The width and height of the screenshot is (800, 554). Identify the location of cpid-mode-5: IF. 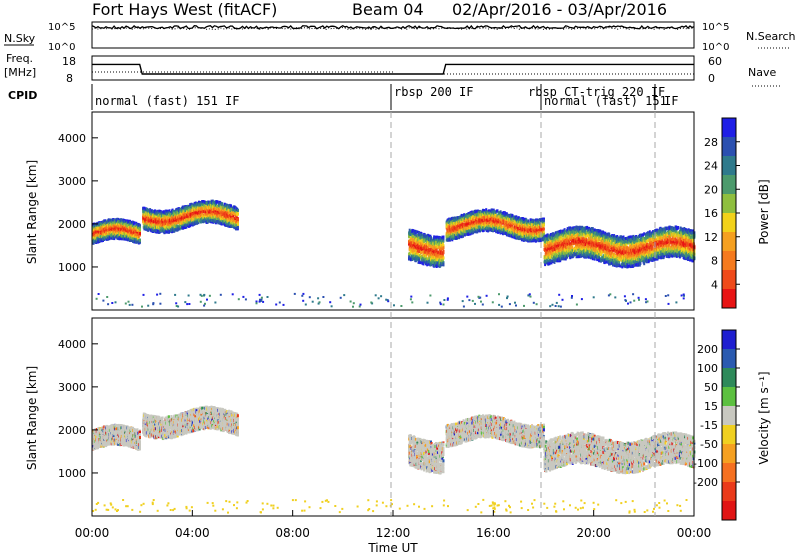
(671, 101).